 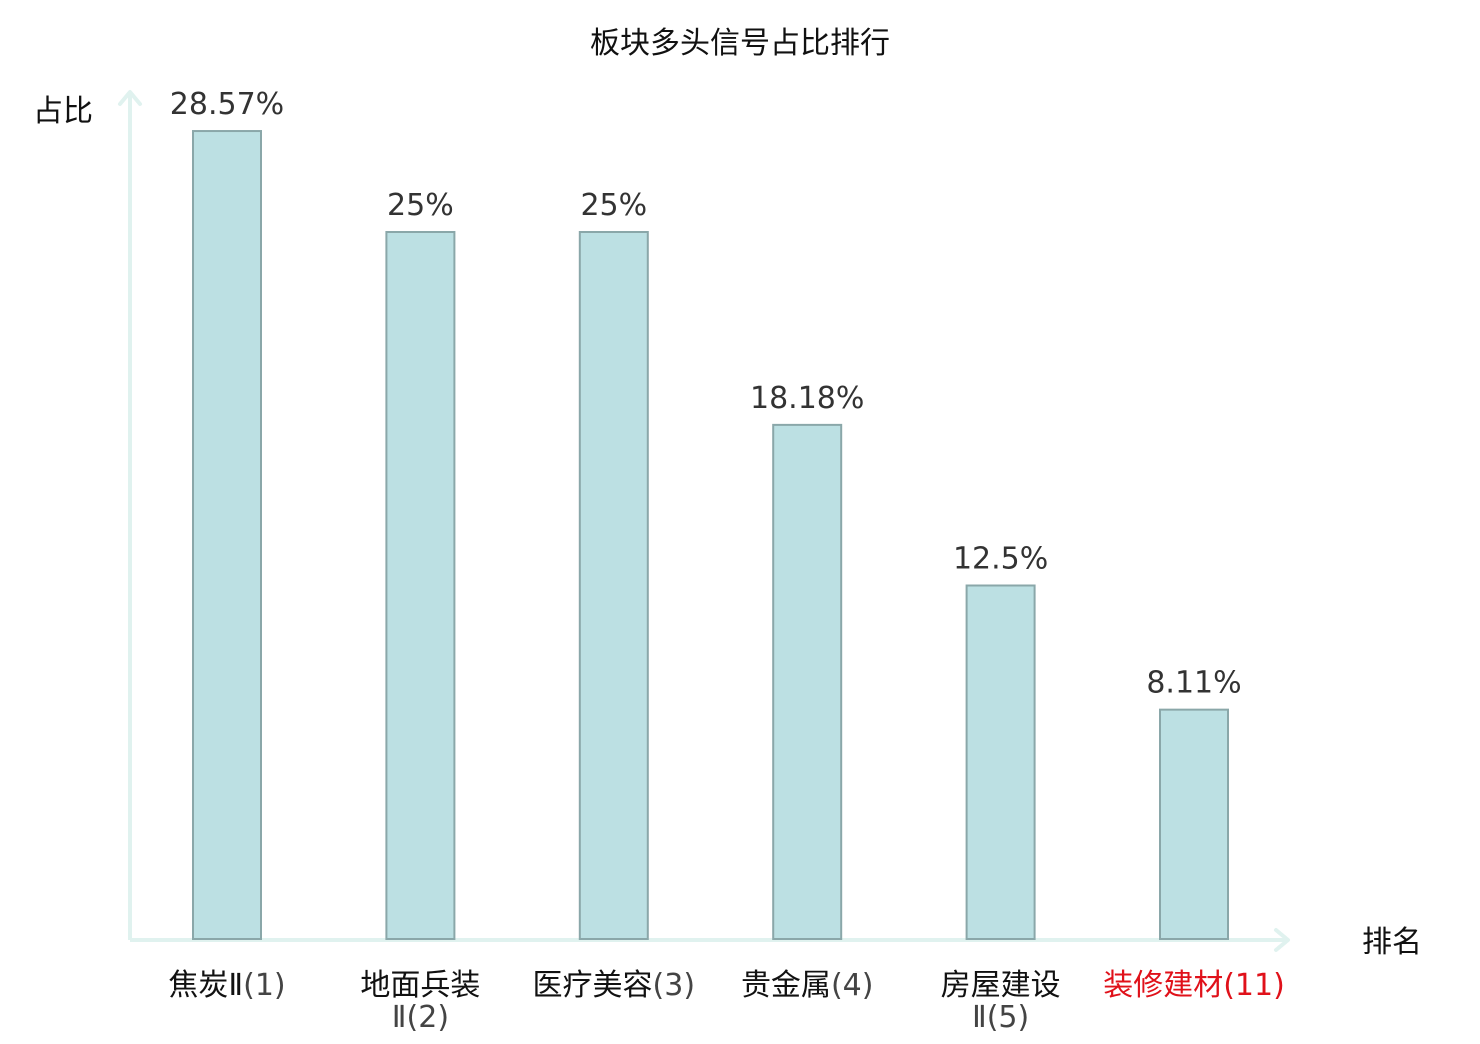 What do you see at coordinates (264, 985) in the screenshot?
I see `x-tick-rank: (1)` at bounding box center [264, 985].